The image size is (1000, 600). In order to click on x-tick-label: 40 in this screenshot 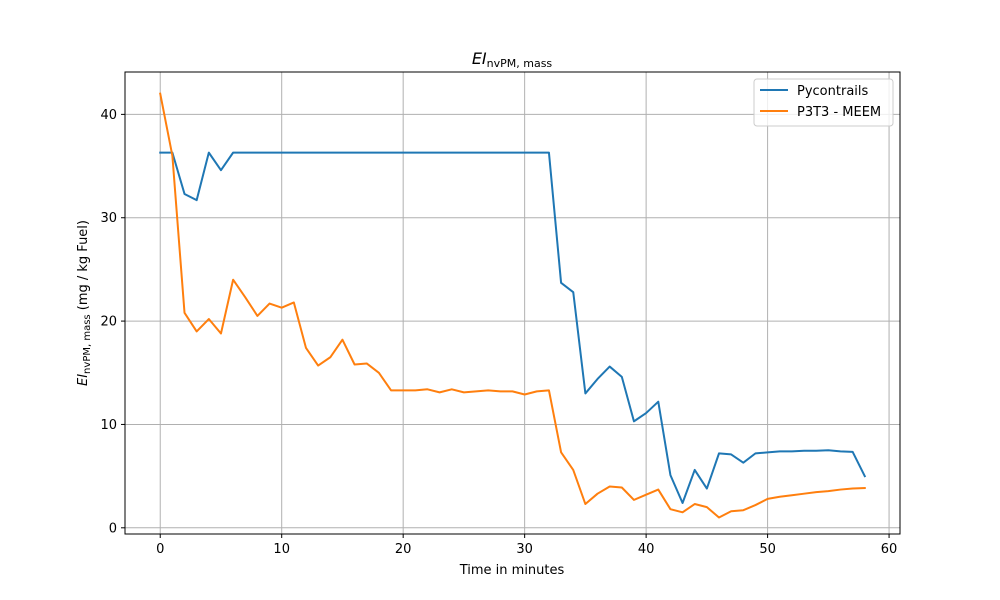, I will do `click(646, 549)`.